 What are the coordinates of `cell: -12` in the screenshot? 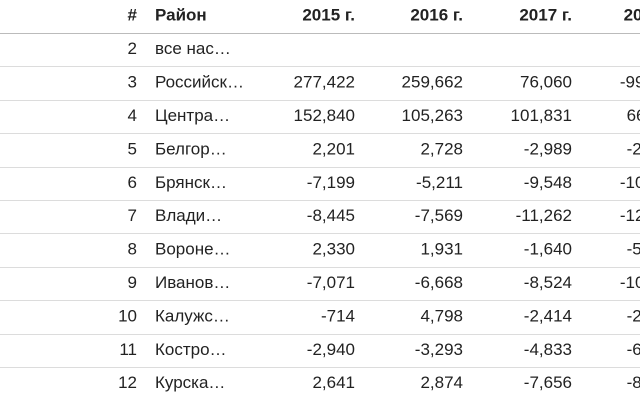 It's located at (630, 215).